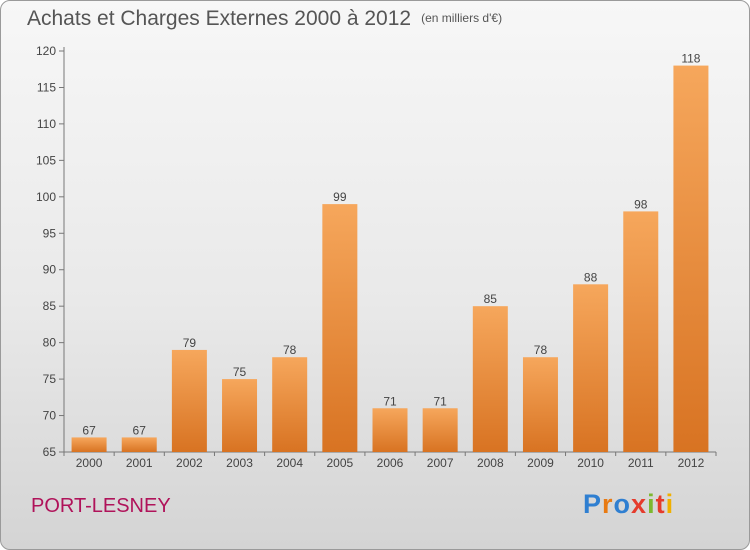 This screenshot has height=550, width=750. I want to click on y-tick-label: 110, so click(46, 124).